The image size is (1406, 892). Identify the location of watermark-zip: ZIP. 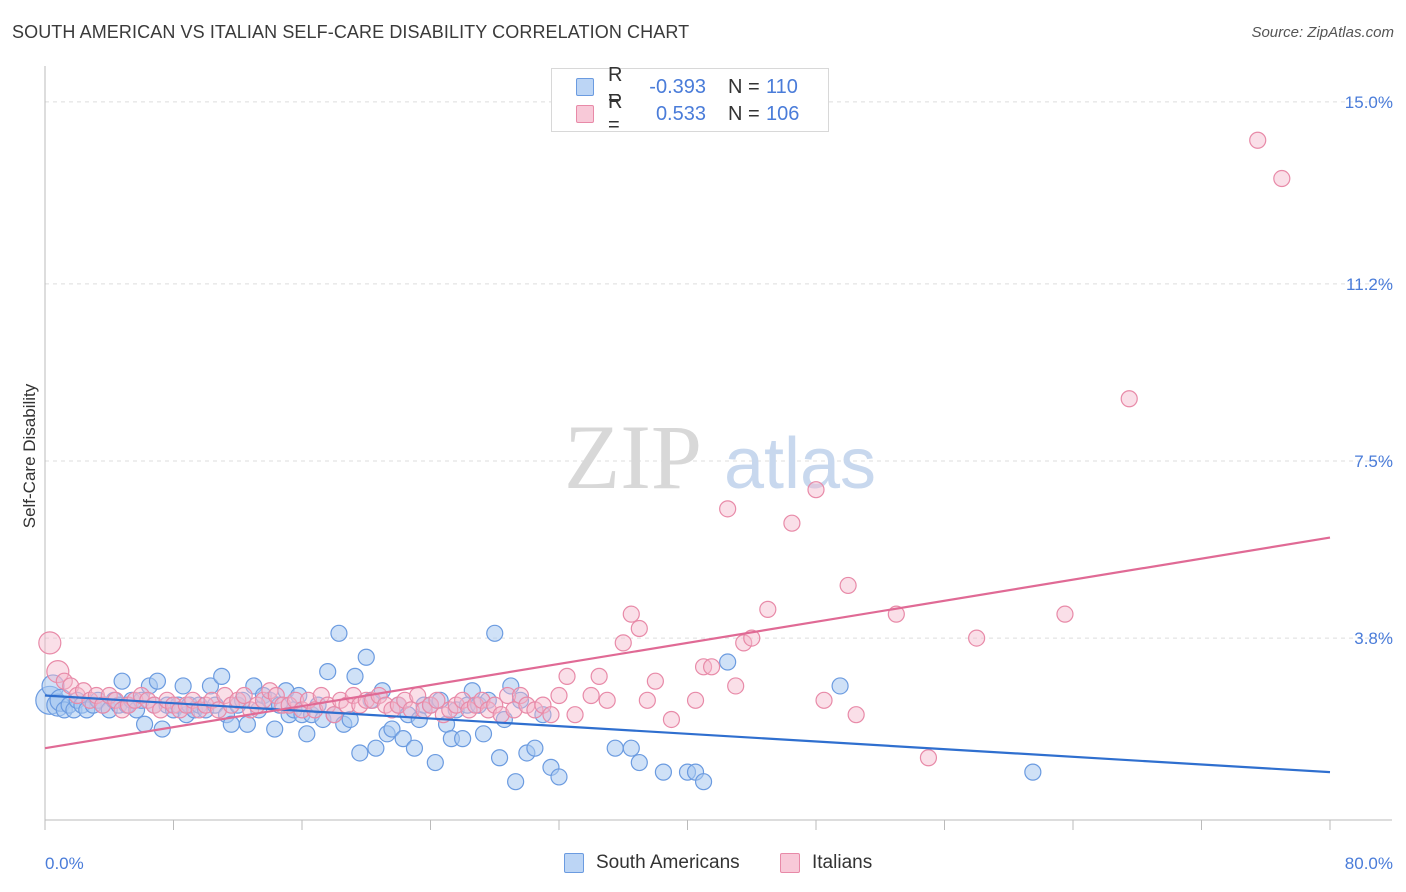
(633, 457).